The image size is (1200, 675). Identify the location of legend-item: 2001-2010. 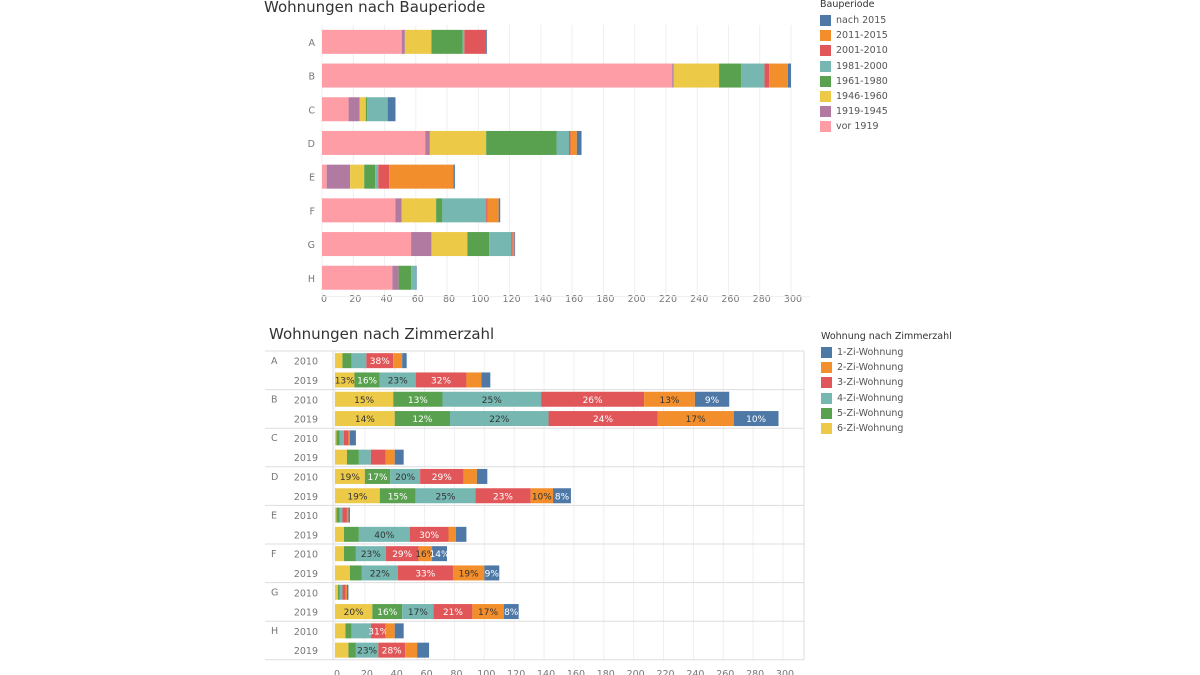
(854, 50).